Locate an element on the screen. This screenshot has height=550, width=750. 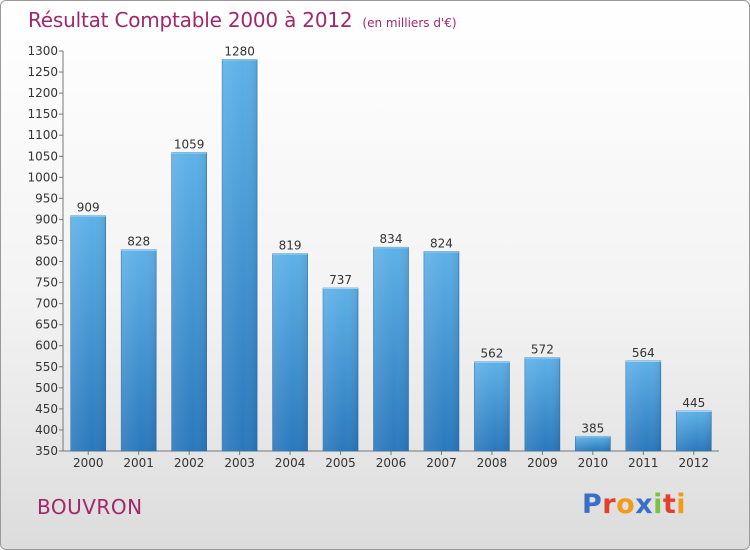
y-tick-label: 1150 is located at coordinates (42, 114).